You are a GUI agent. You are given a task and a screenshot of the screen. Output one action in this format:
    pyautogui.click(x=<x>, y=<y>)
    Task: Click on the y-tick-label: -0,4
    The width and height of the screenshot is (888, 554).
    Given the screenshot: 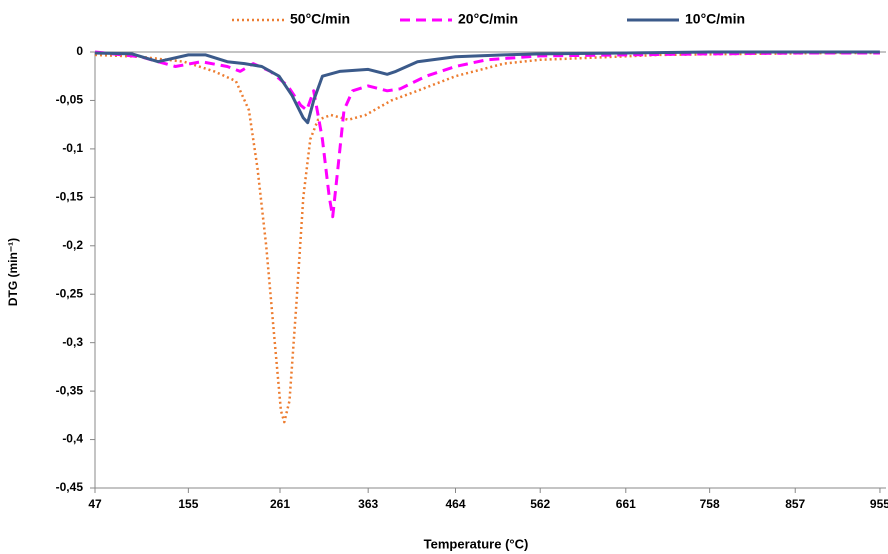 What is the action you would take?
    pyautogui.click(x=72, y=439)
    